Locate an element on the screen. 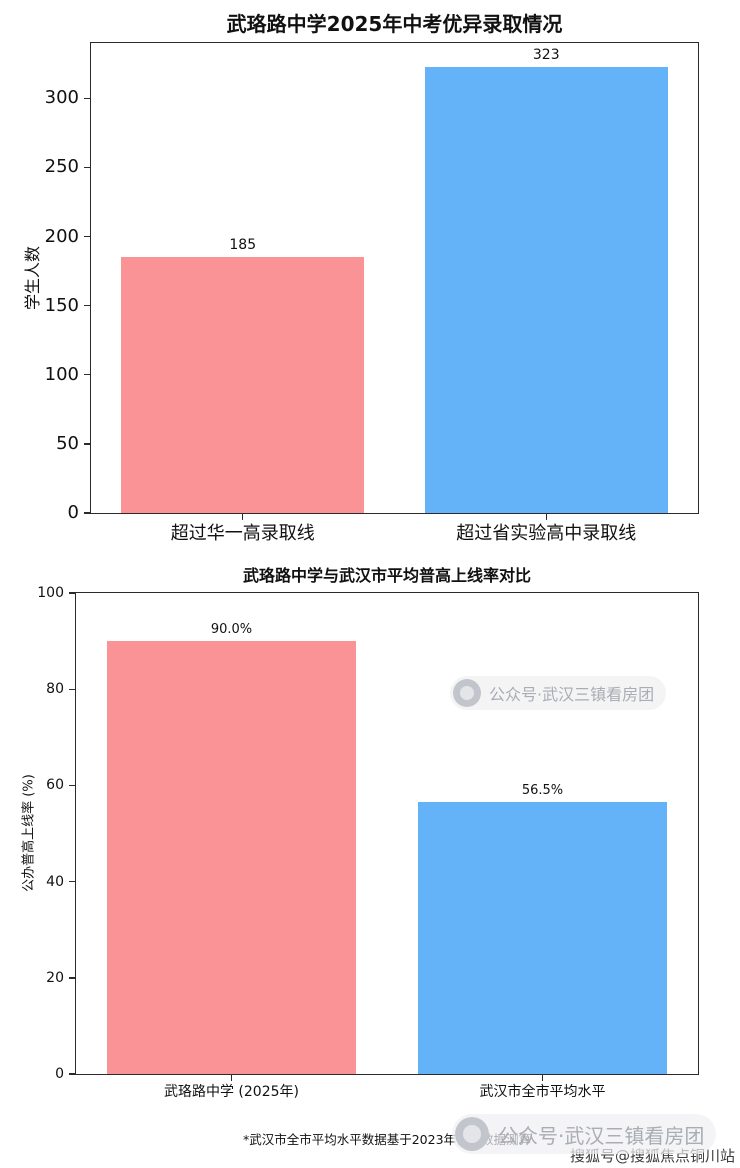  y-axis-label: 公办普高上线率 (%) is located at coordinates (29, 833).